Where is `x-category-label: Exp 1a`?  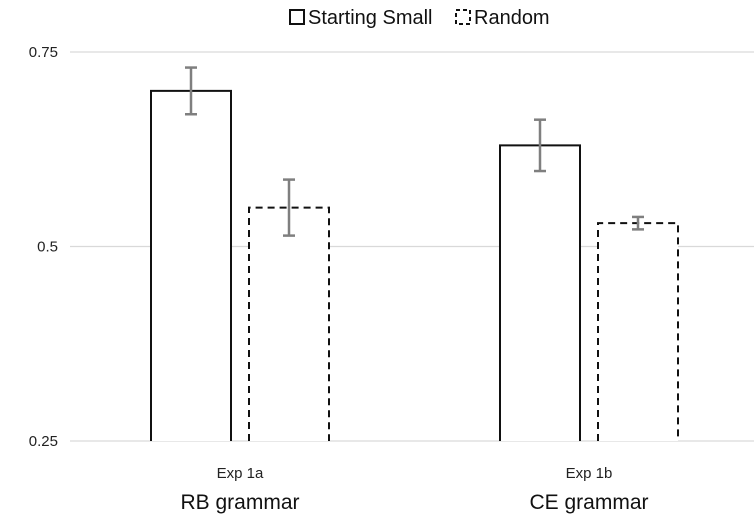 x-category-label: Exp 1a is located at coordinates (240, 473).